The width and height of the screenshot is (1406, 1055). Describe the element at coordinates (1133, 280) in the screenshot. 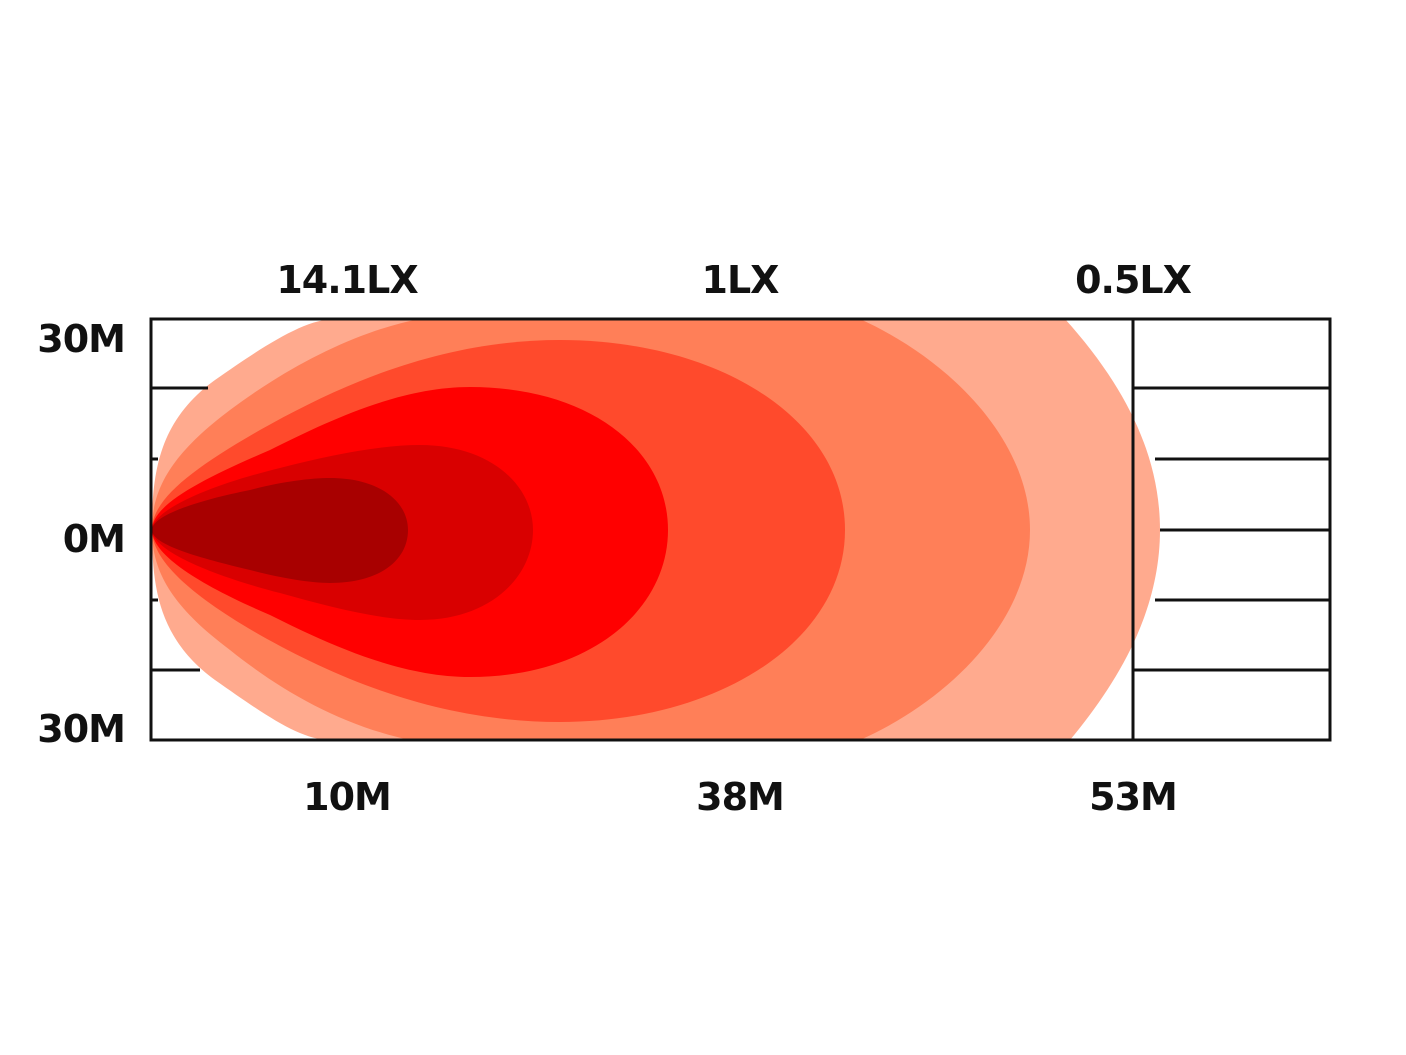

I see `lux-label-3: 0.5LX` at that location.